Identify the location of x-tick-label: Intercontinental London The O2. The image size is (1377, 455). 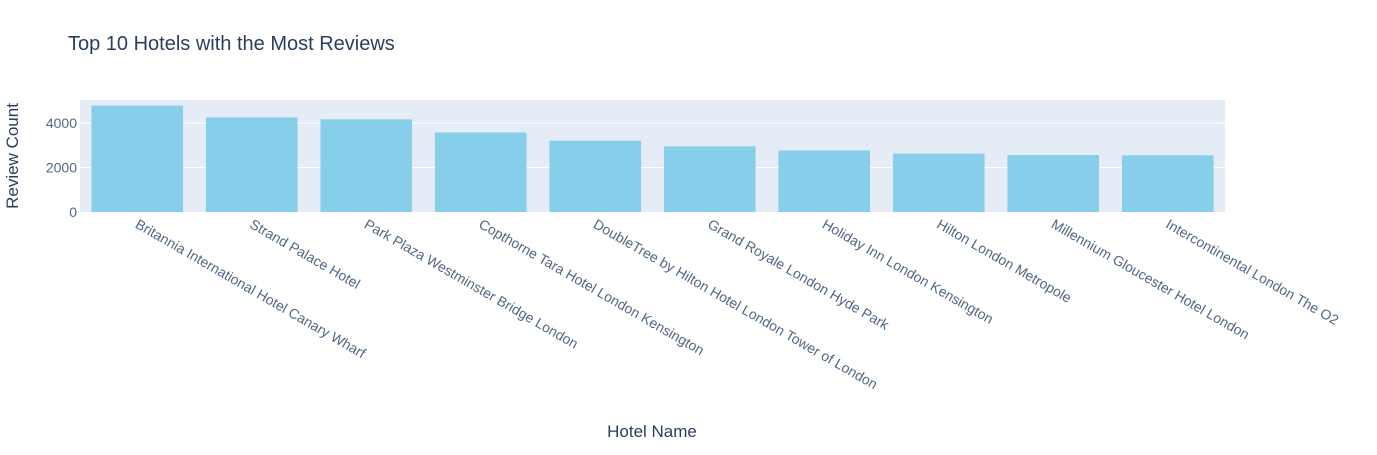
(1252, 272).